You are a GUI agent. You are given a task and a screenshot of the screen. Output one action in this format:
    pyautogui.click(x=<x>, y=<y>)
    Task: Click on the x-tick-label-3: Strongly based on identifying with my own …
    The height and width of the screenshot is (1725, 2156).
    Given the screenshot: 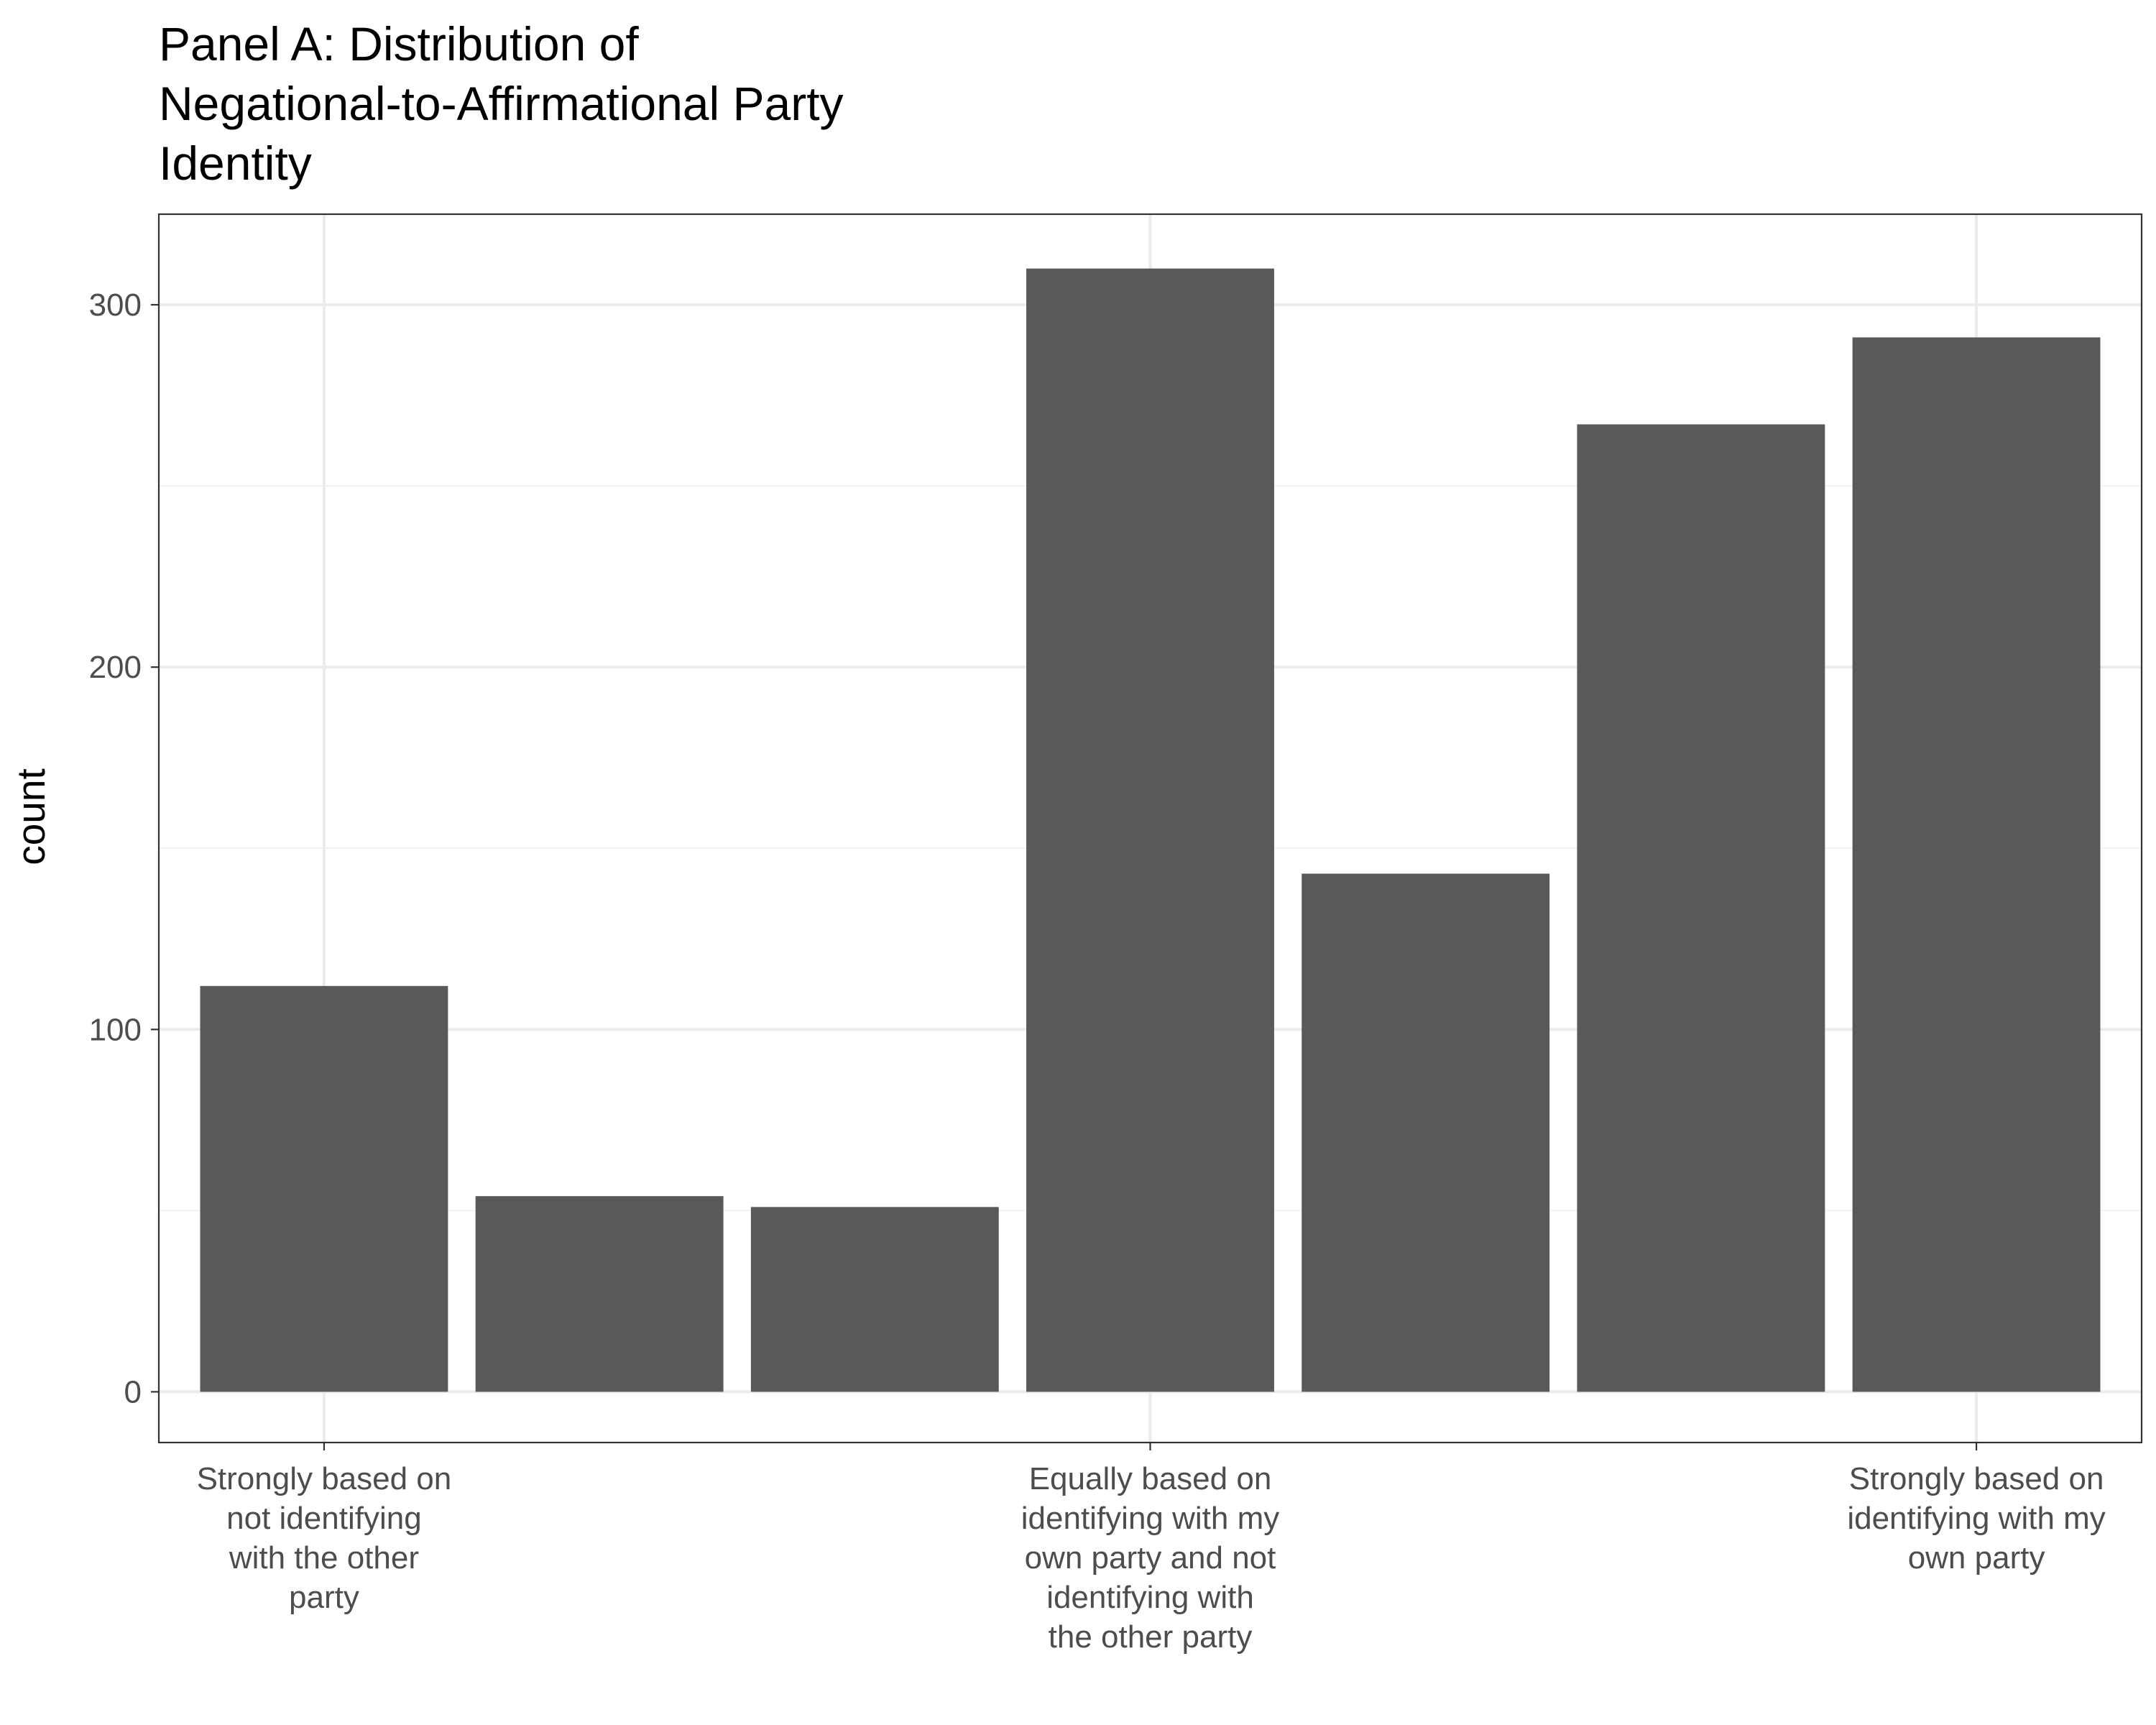 What is the action you would take?
    pyautogui.click(x=1976, y=1518)
    